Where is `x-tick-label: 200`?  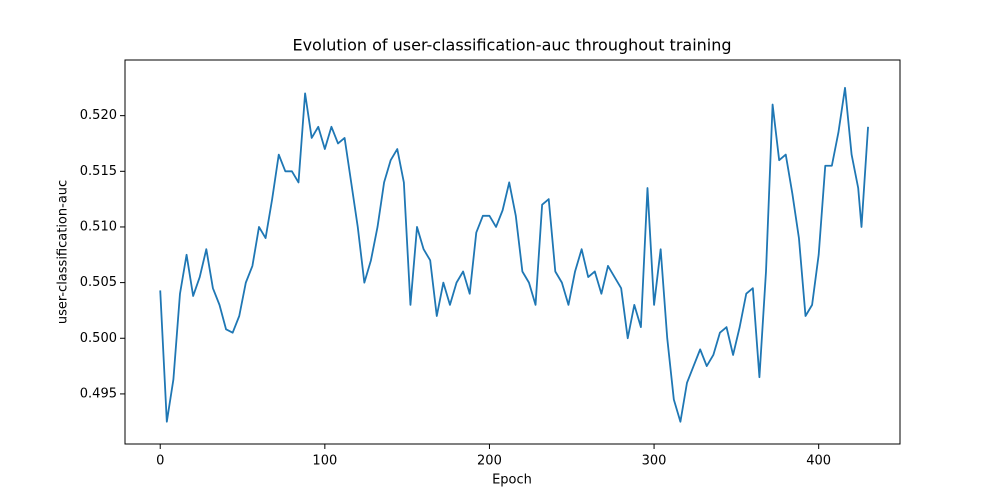 x-tick-label: 200 is located at coordinates (489, 461).